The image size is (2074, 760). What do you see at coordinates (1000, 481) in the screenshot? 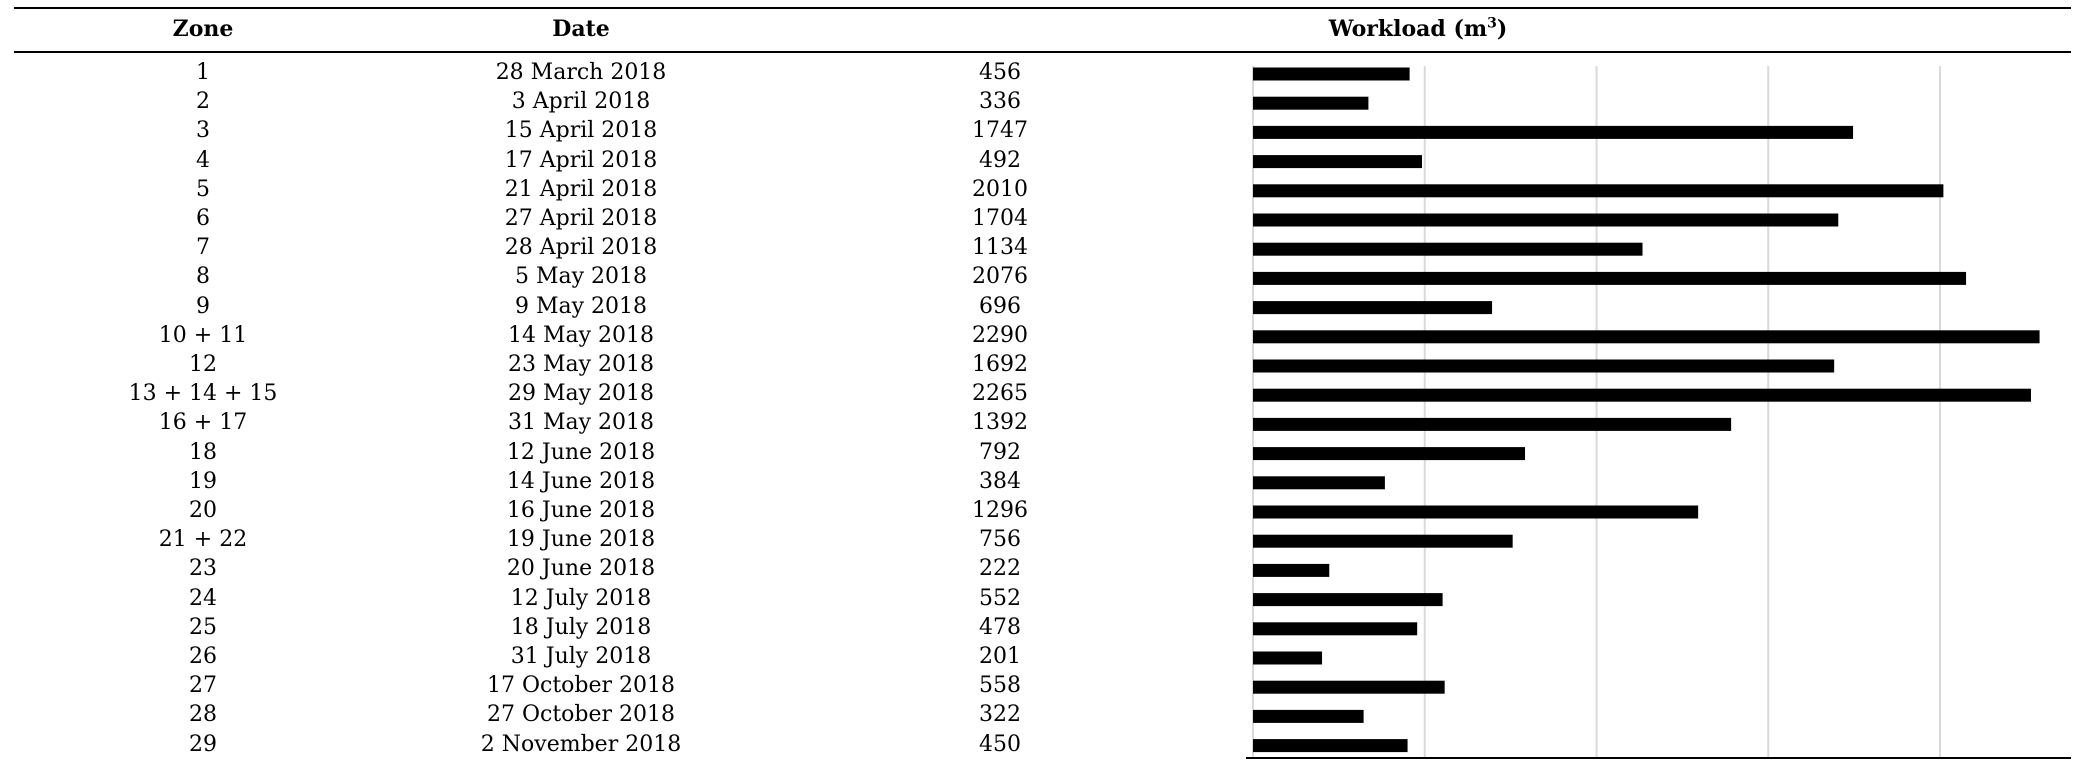
I see `workload-cell: 384` at bounding box center [1000, 481].